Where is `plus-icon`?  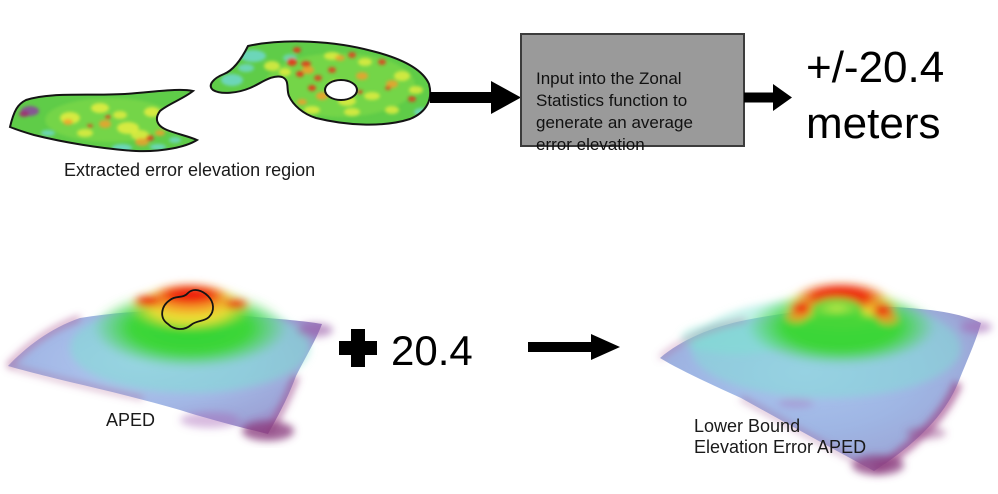 plus-icon is located at coordinates (358, 348).